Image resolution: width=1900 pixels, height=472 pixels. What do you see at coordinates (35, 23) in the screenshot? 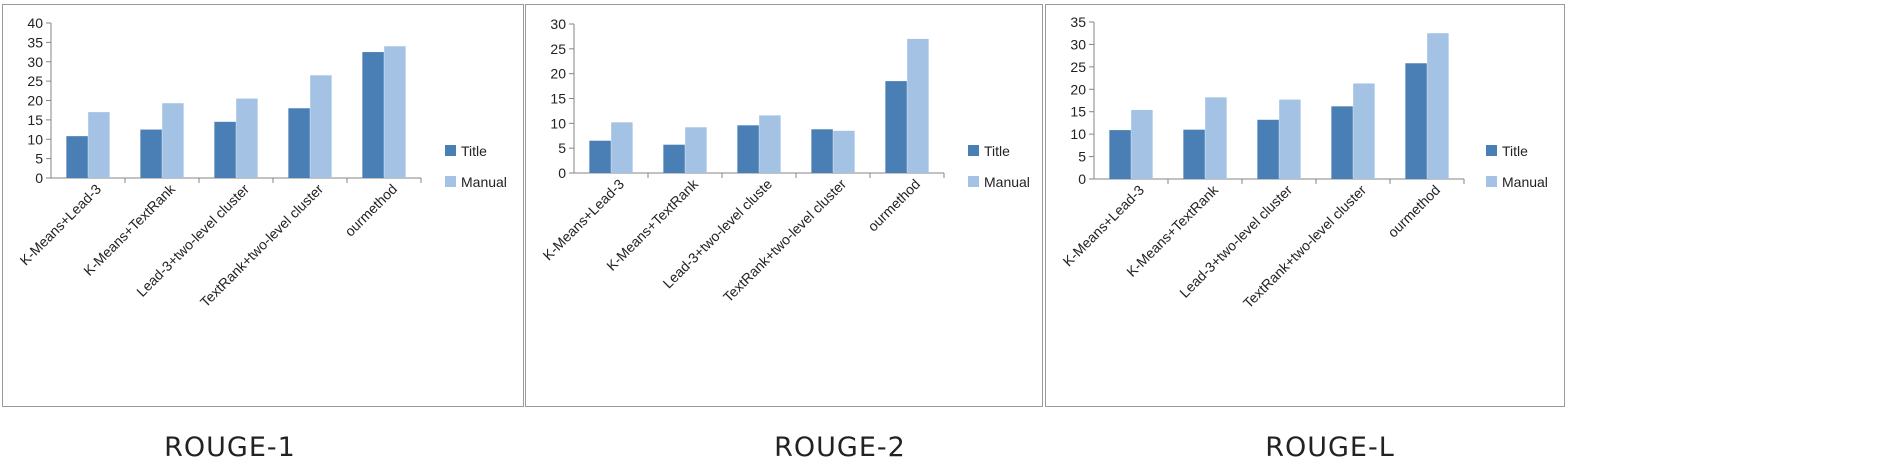
I see `y-tick-label: 40` at bounding box center [35, 23].